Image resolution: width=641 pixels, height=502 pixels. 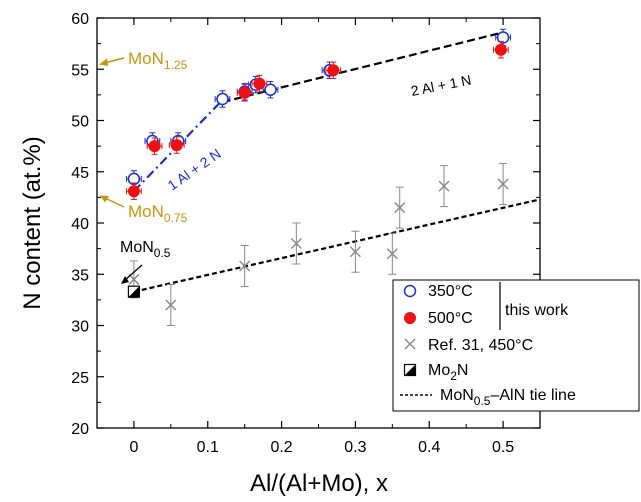 What do you see at coordinates (281, 447) in the screenshot?
I see `x-tick-label: 0.2` at bounding box center [281, 447].